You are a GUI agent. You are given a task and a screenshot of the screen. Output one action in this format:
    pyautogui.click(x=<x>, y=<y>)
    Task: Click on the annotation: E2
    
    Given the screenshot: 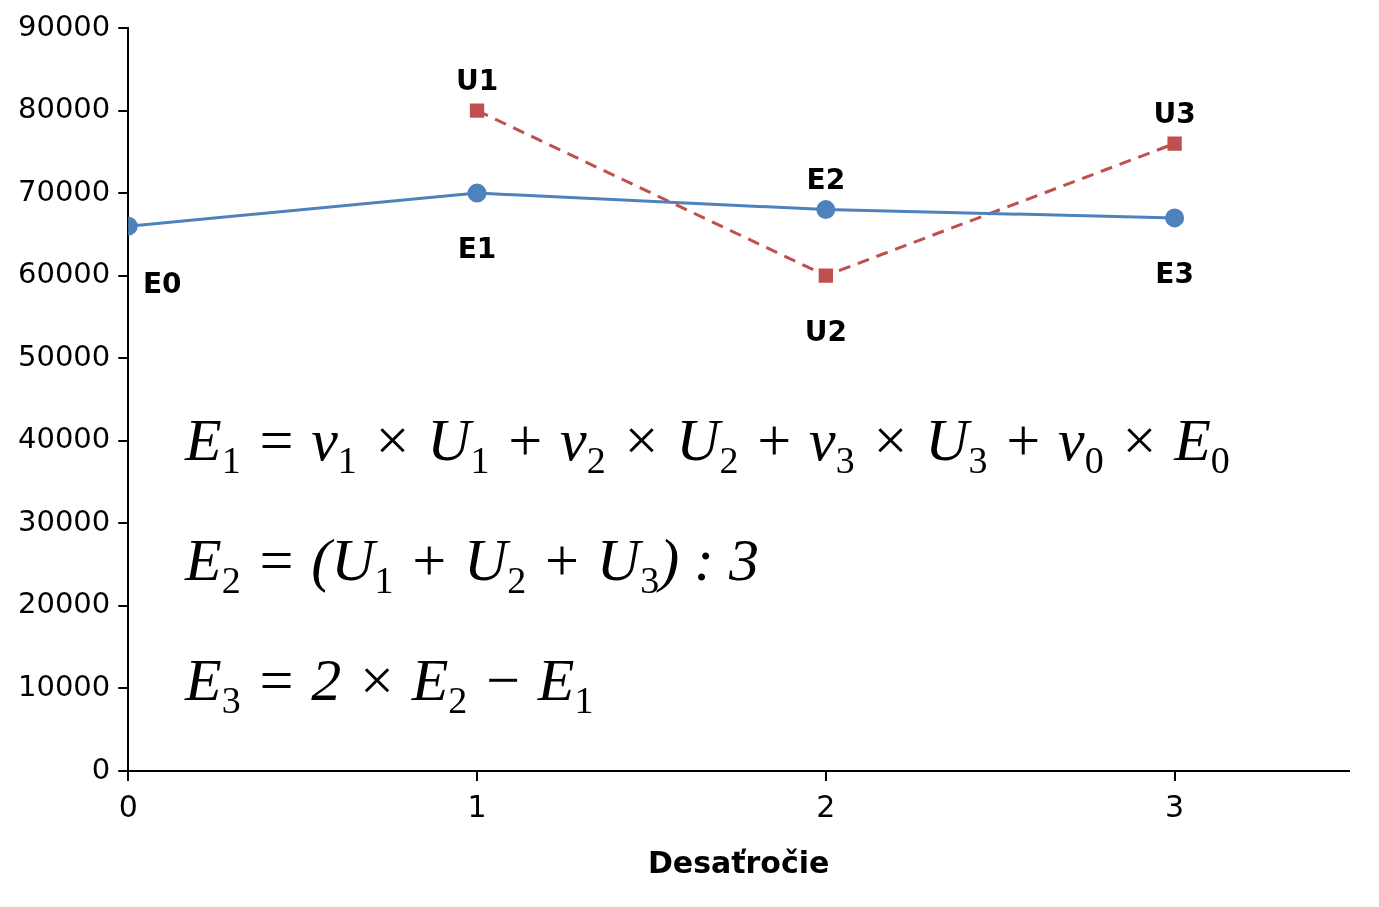 What is the action you would take?
    pyautogui.click(x=826, y=179)
    